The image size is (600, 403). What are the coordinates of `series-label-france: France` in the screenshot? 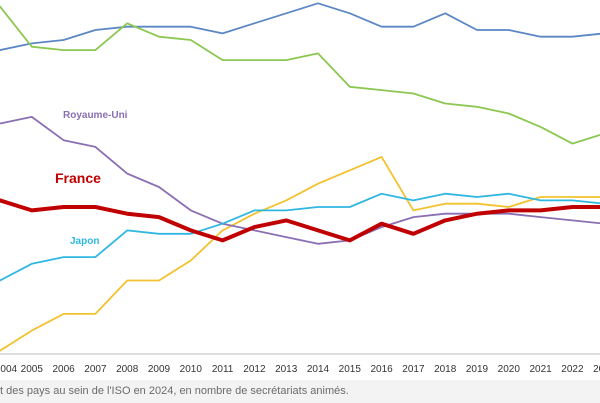 It's located at (78, 178).